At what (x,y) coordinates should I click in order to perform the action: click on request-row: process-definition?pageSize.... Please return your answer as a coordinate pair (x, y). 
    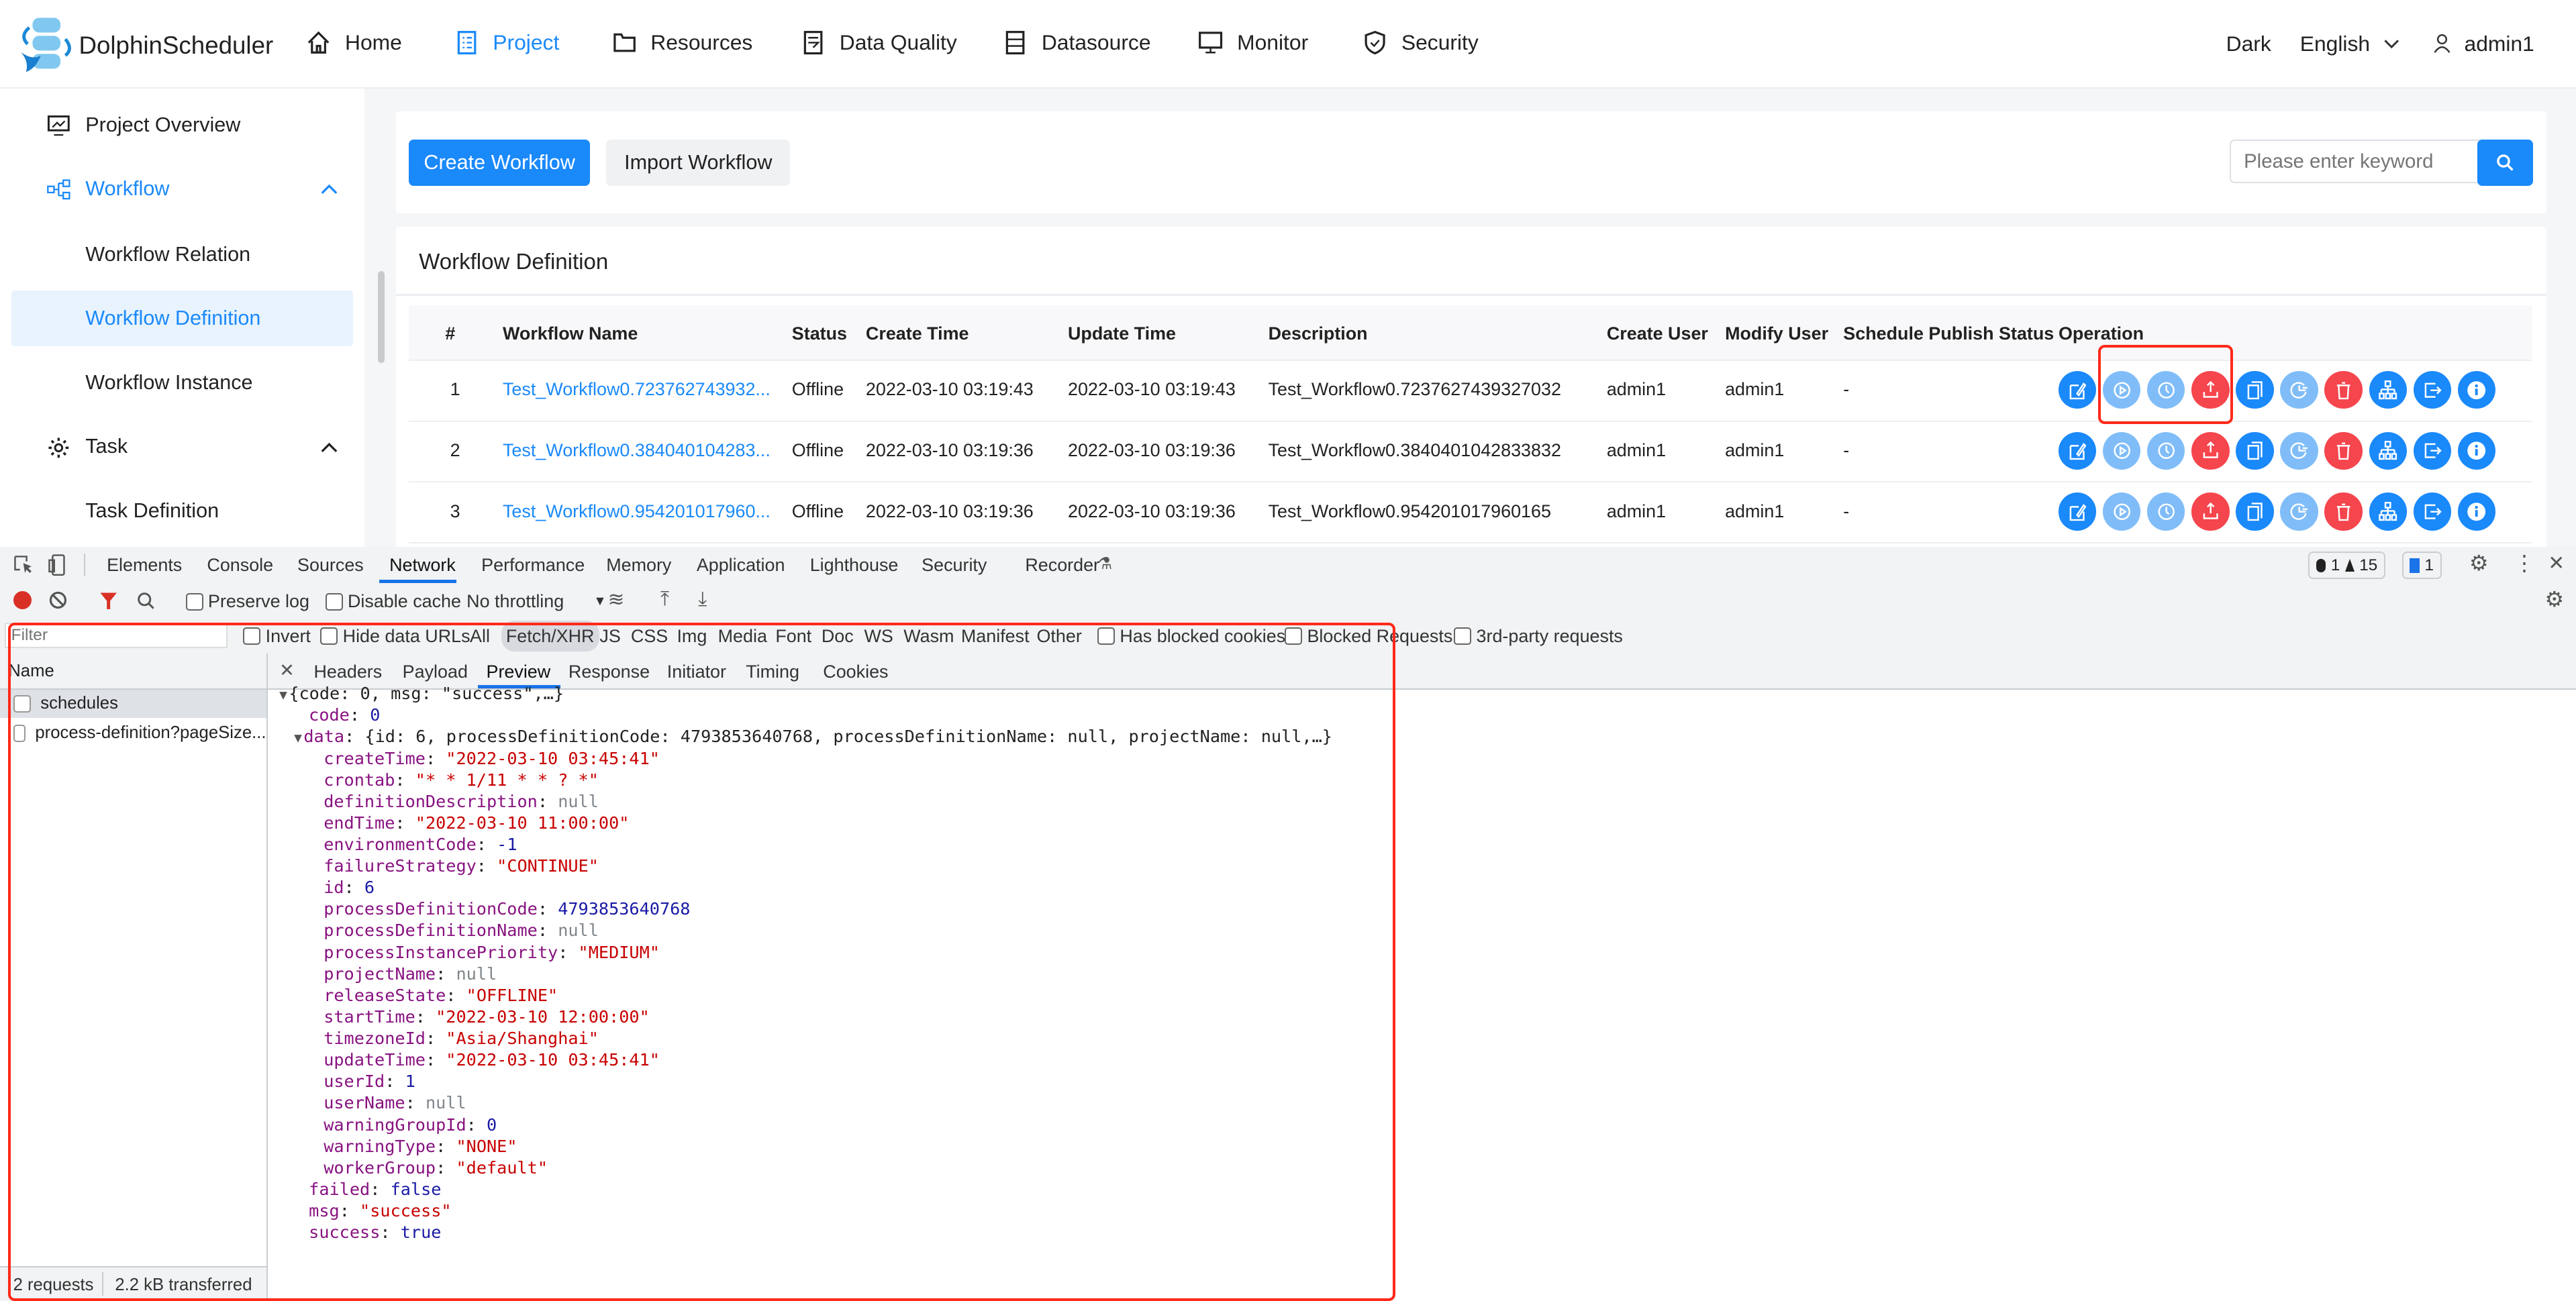
    Looking at the image, I should click on (133, 733).